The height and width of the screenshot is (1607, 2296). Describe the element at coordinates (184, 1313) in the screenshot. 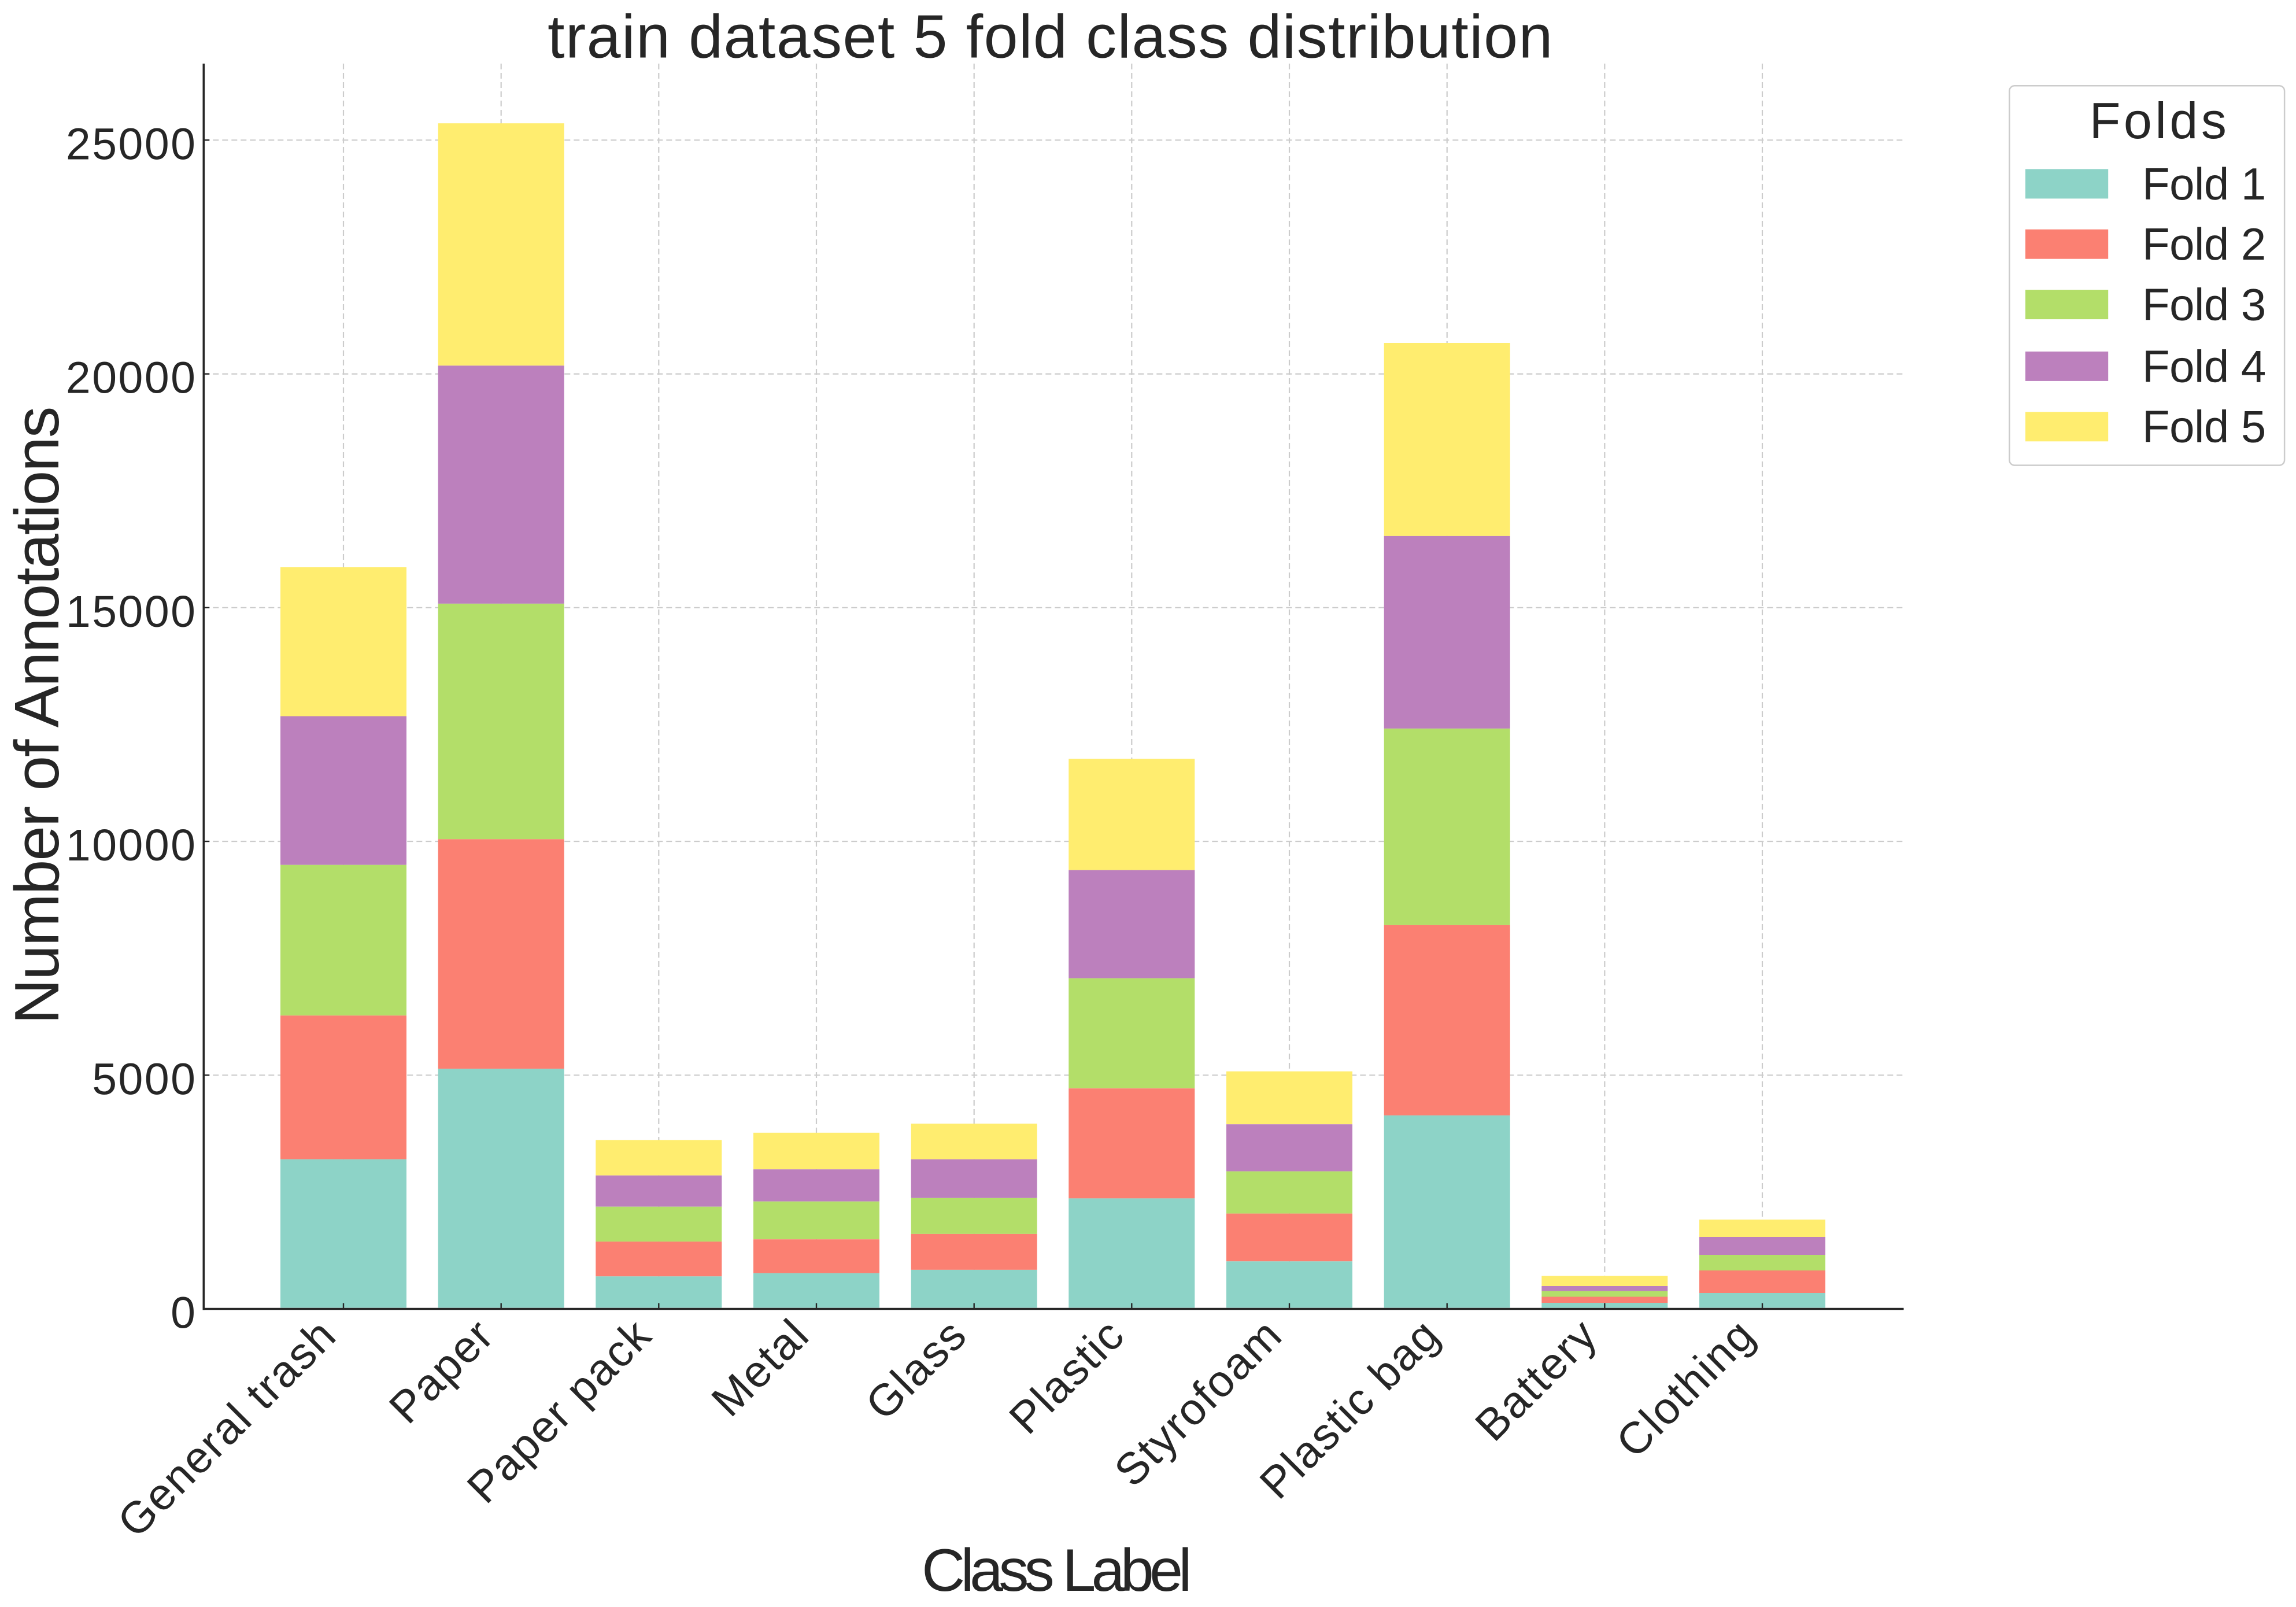

I see `svg-text: 0` at that location.